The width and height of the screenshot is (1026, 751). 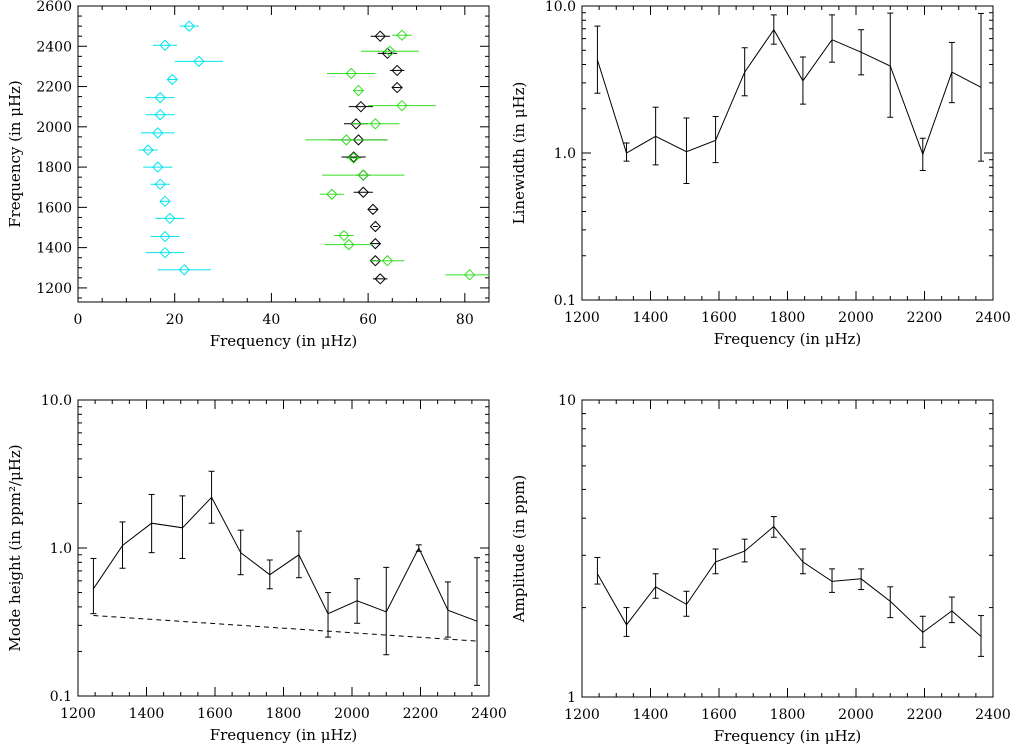 I want to click on y-tick-label: 1200, so click(x=54, y=289).